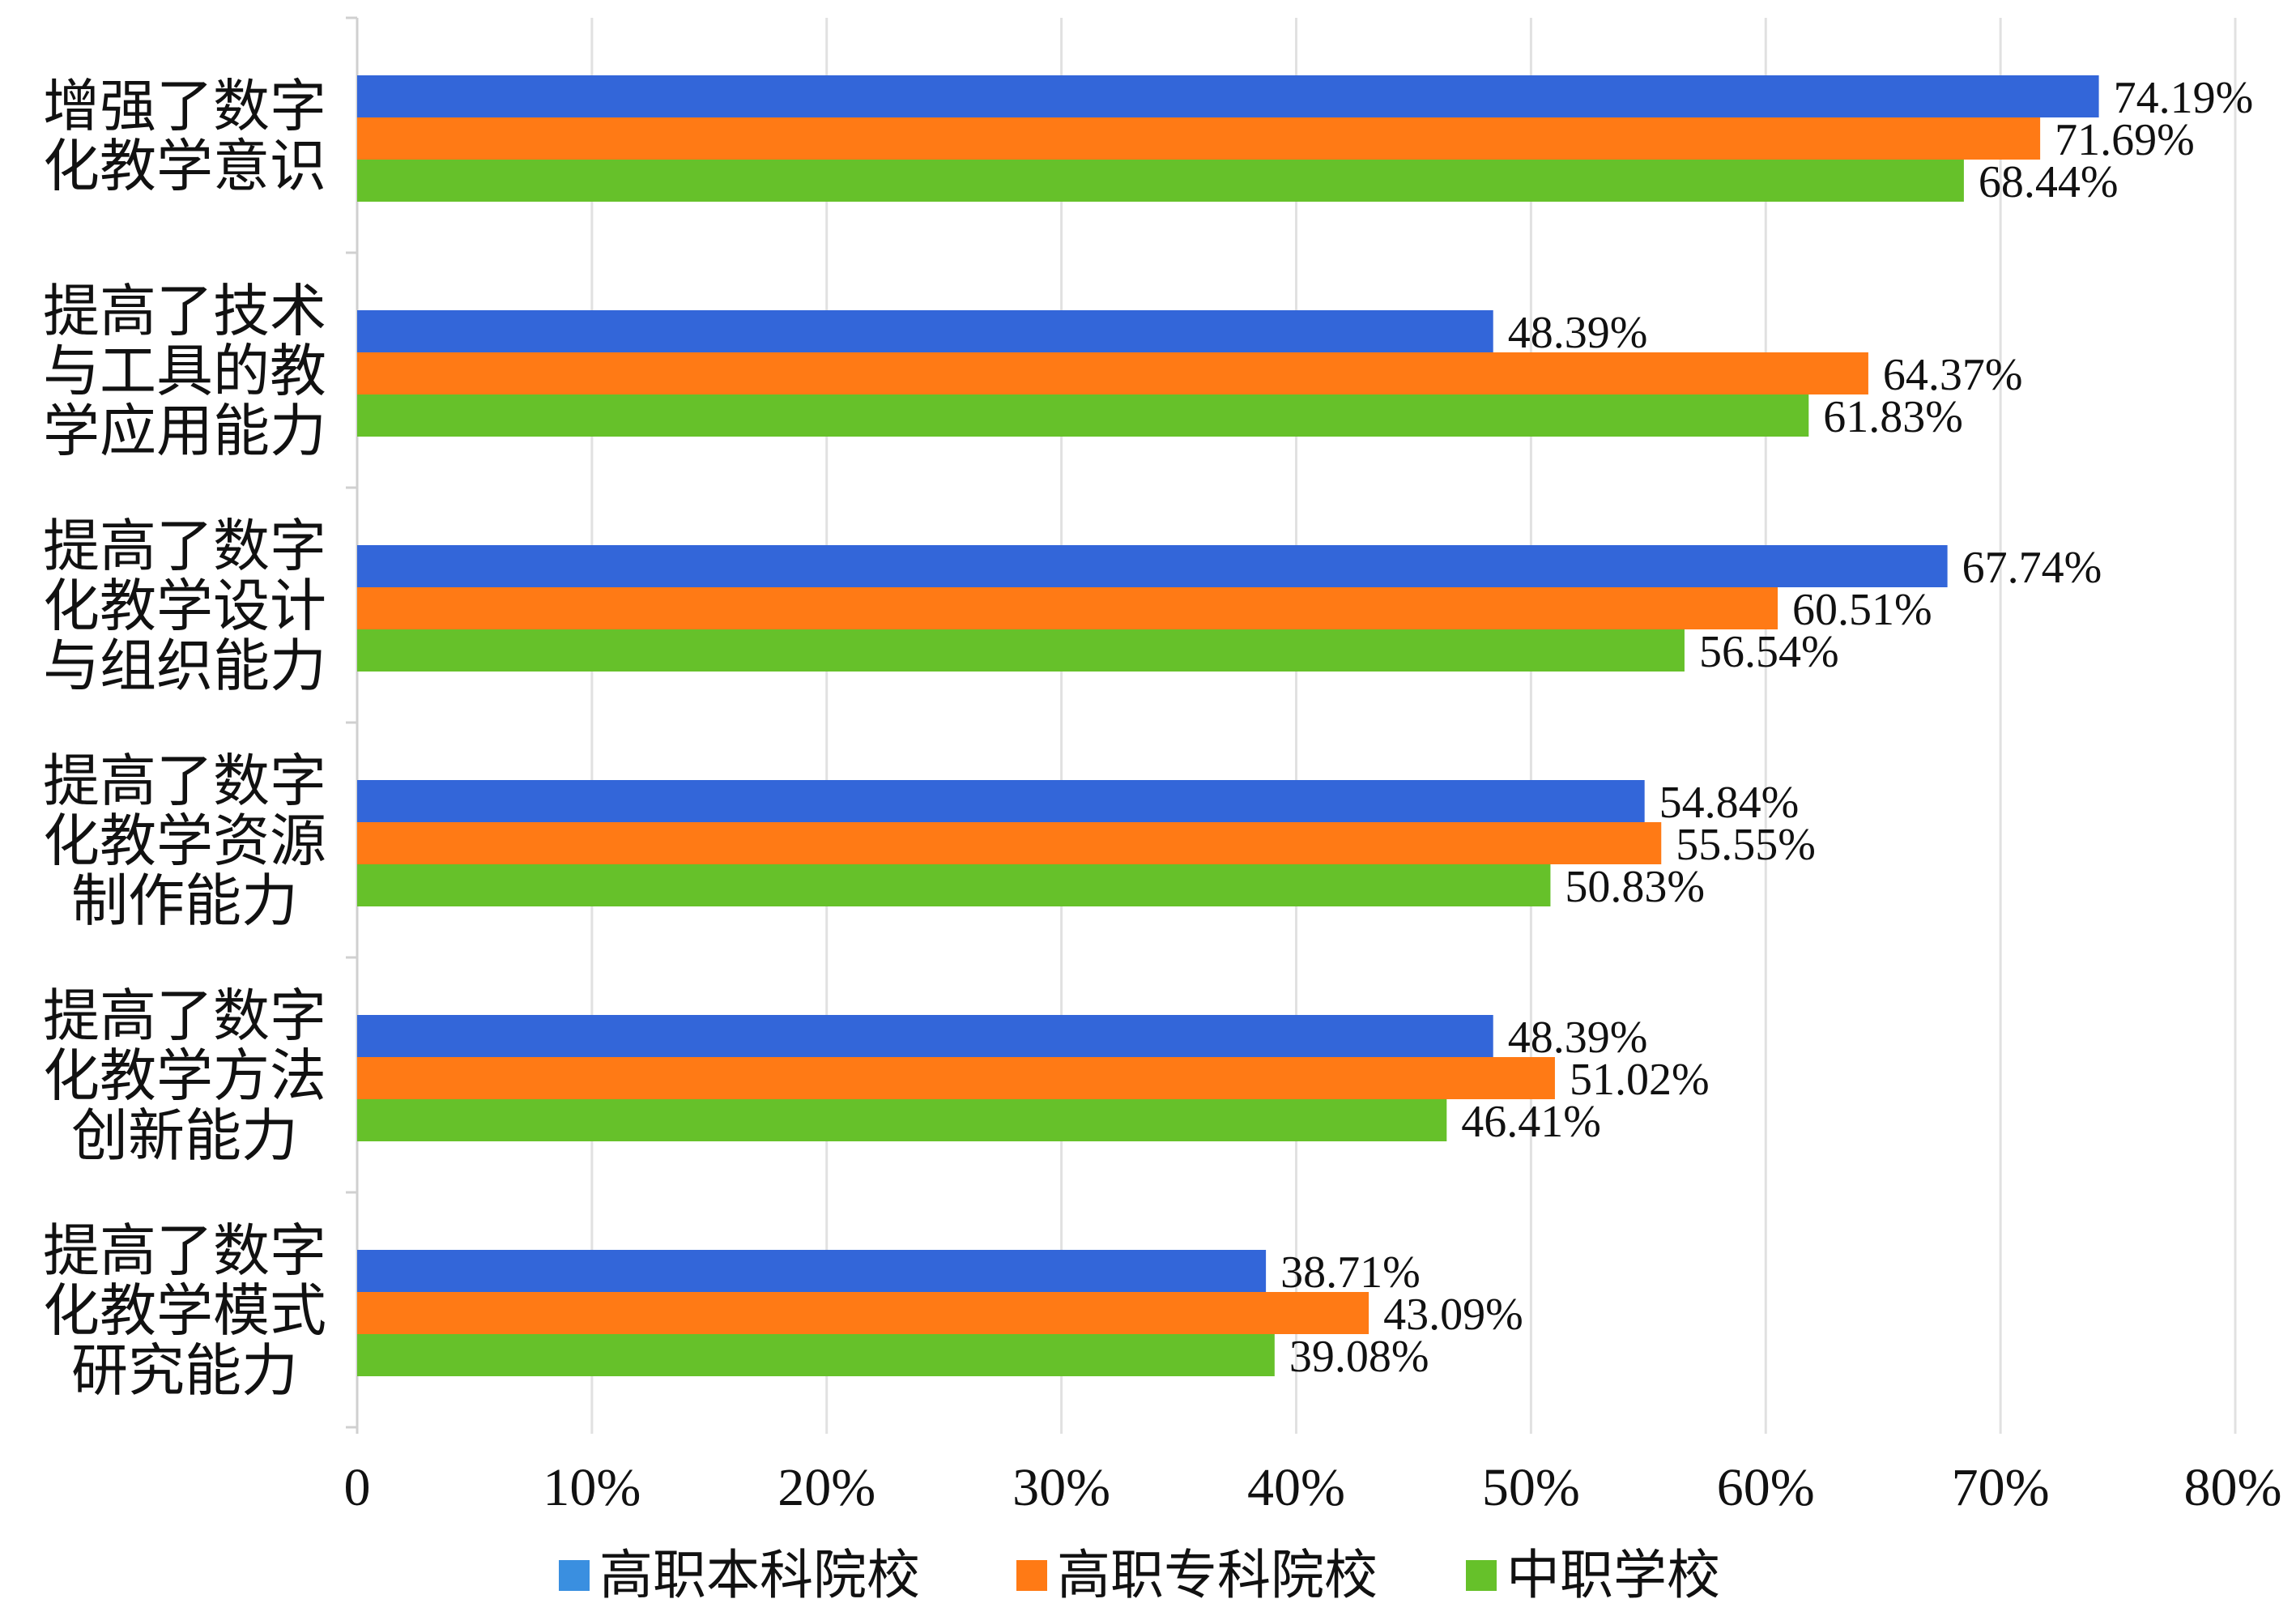  I want to click on data-label: 61.83%, so click(1893, 417).